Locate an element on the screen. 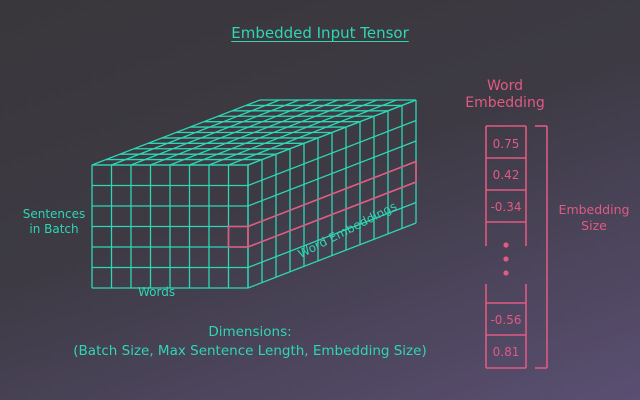 This screenshot has height=400, width=640. highlighted-cell is located at coordinates (238, 236).